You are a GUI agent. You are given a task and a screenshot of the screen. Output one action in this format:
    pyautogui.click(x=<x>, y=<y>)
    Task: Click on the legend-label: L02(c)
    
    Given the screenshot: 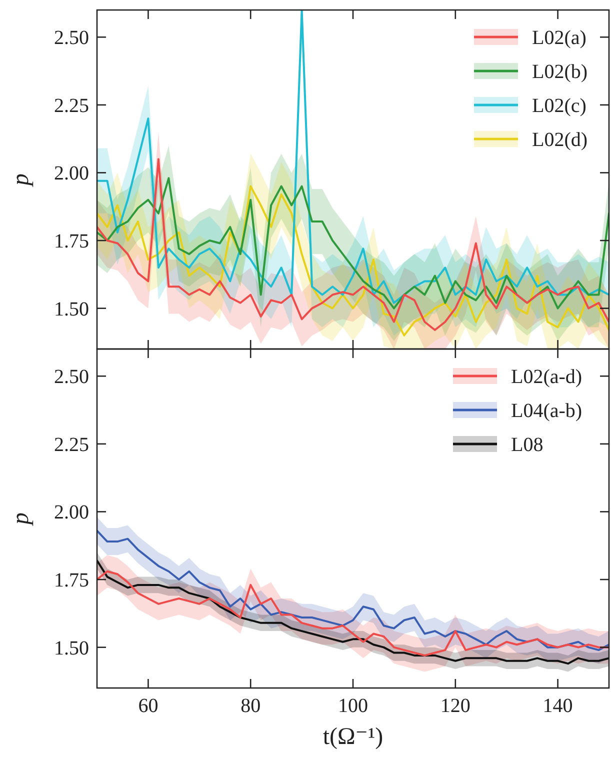 What is the action you would take?
    pyautogui.click(x=559, y=106)
    